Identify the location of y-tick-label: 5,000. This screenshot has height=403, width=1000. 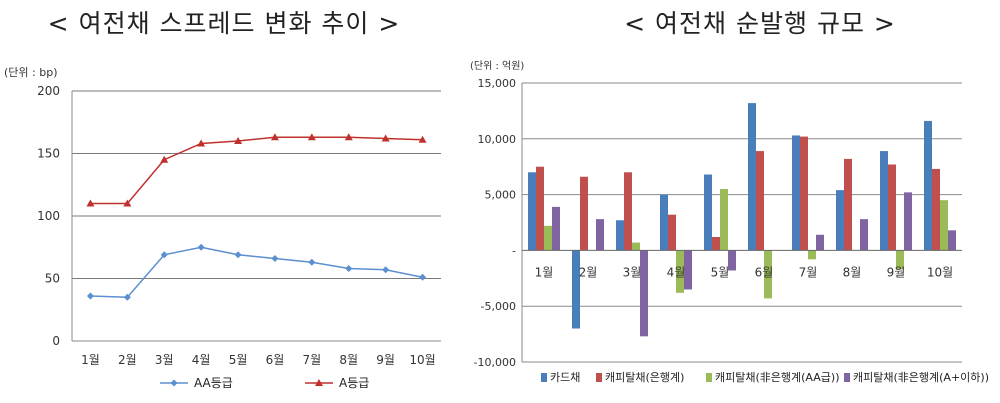
(501, 195).